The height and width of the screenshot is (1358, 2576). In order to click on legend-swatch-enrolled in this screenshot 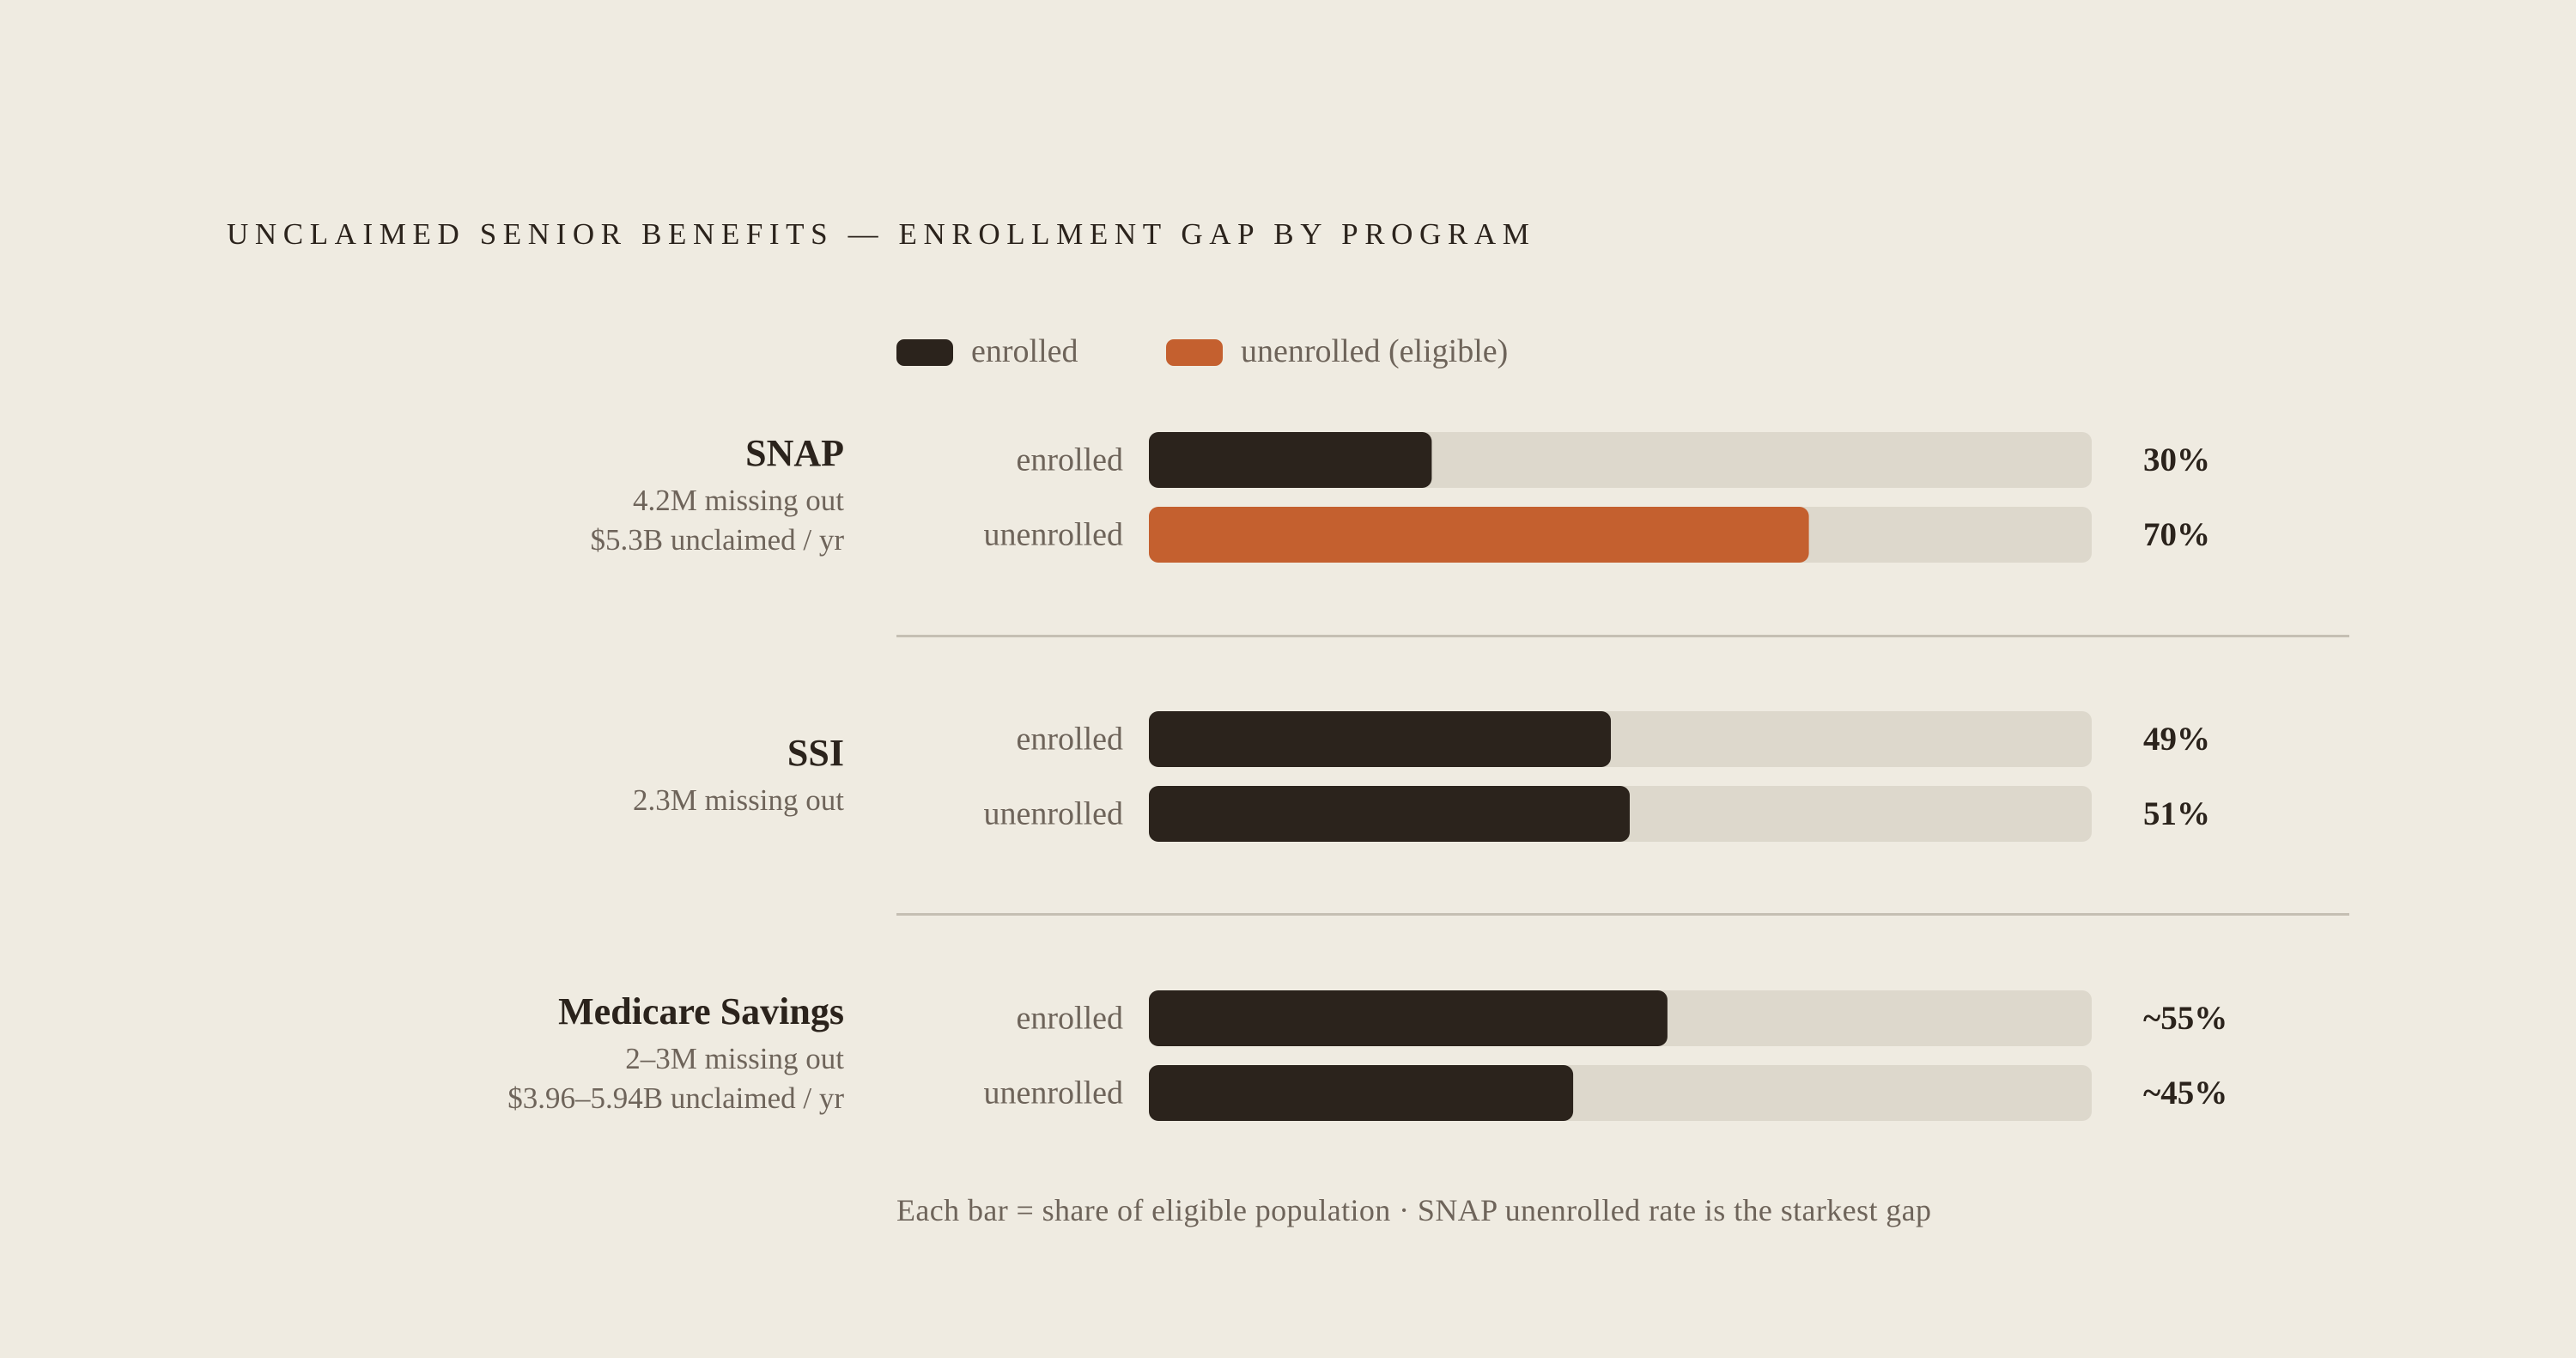, I will do `click(925, 353)`.